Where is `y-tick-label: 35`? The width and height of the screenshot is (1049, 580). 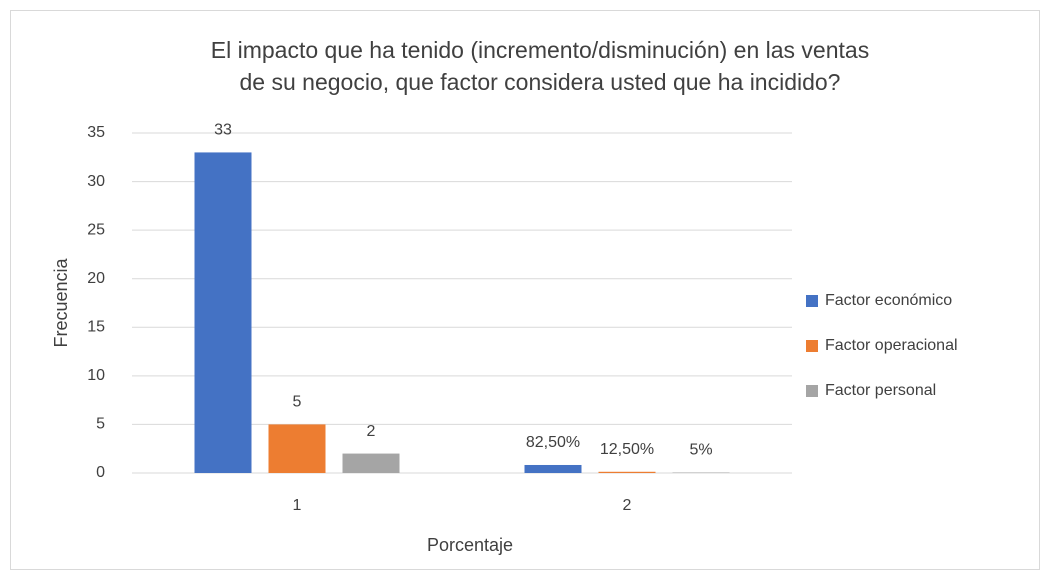 y-tick-label: 35 is located at coordinates (96, 132).